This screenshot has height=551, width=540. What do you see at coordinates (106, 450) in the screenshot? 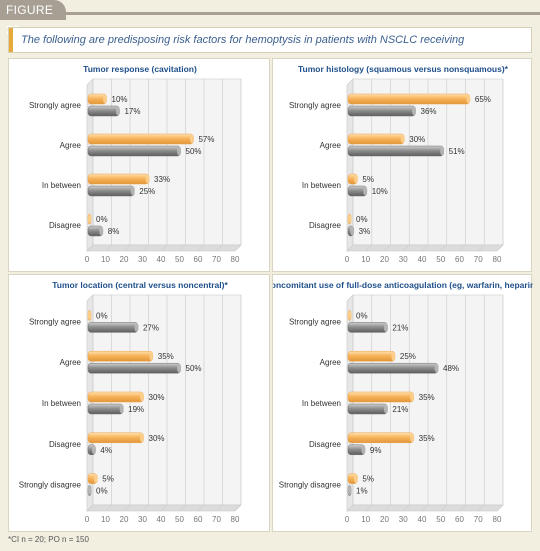
I see `data-label: 4%` at bounding box center [106, 450].